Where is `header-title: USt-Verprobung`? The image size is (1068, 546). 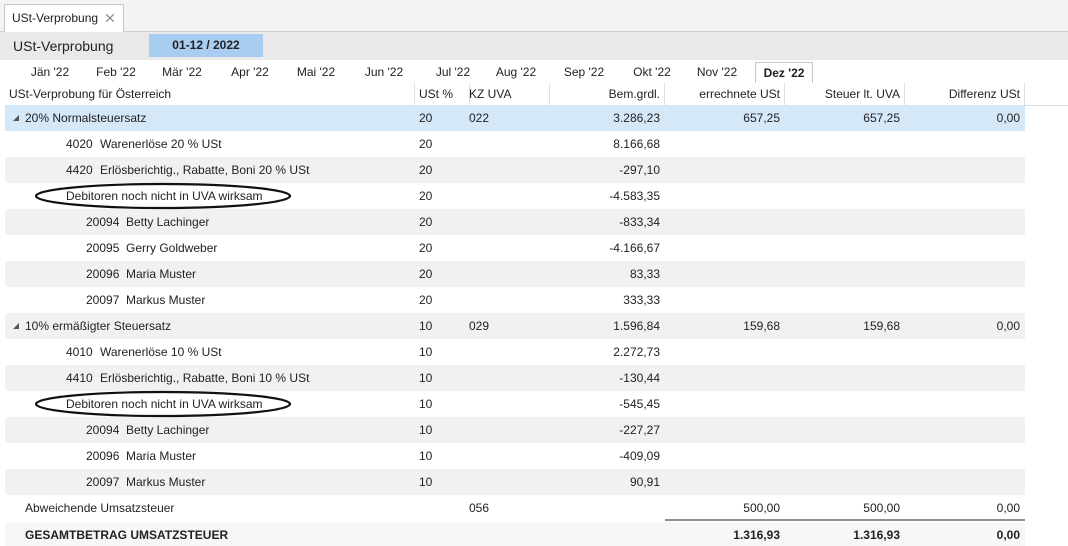
header-title: USt-Verprobung is located at coordinates (63, 46).